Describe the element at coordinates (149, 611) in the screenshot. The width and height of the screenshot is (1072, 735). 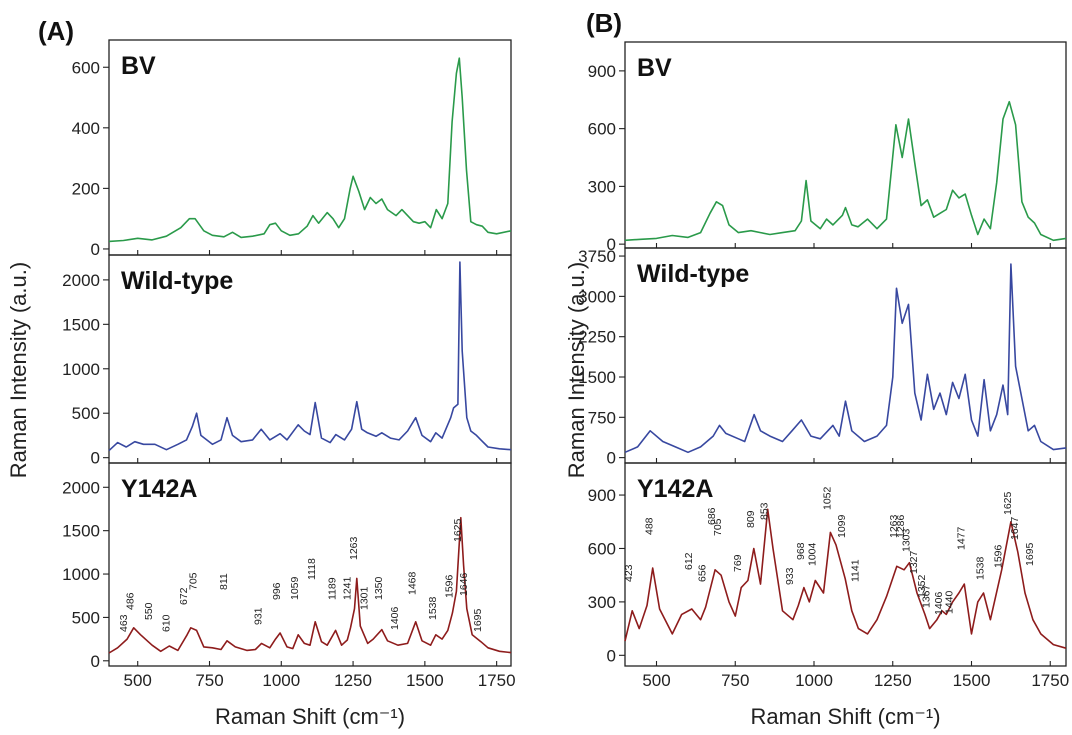
I see `peak-label: 550` at that location.